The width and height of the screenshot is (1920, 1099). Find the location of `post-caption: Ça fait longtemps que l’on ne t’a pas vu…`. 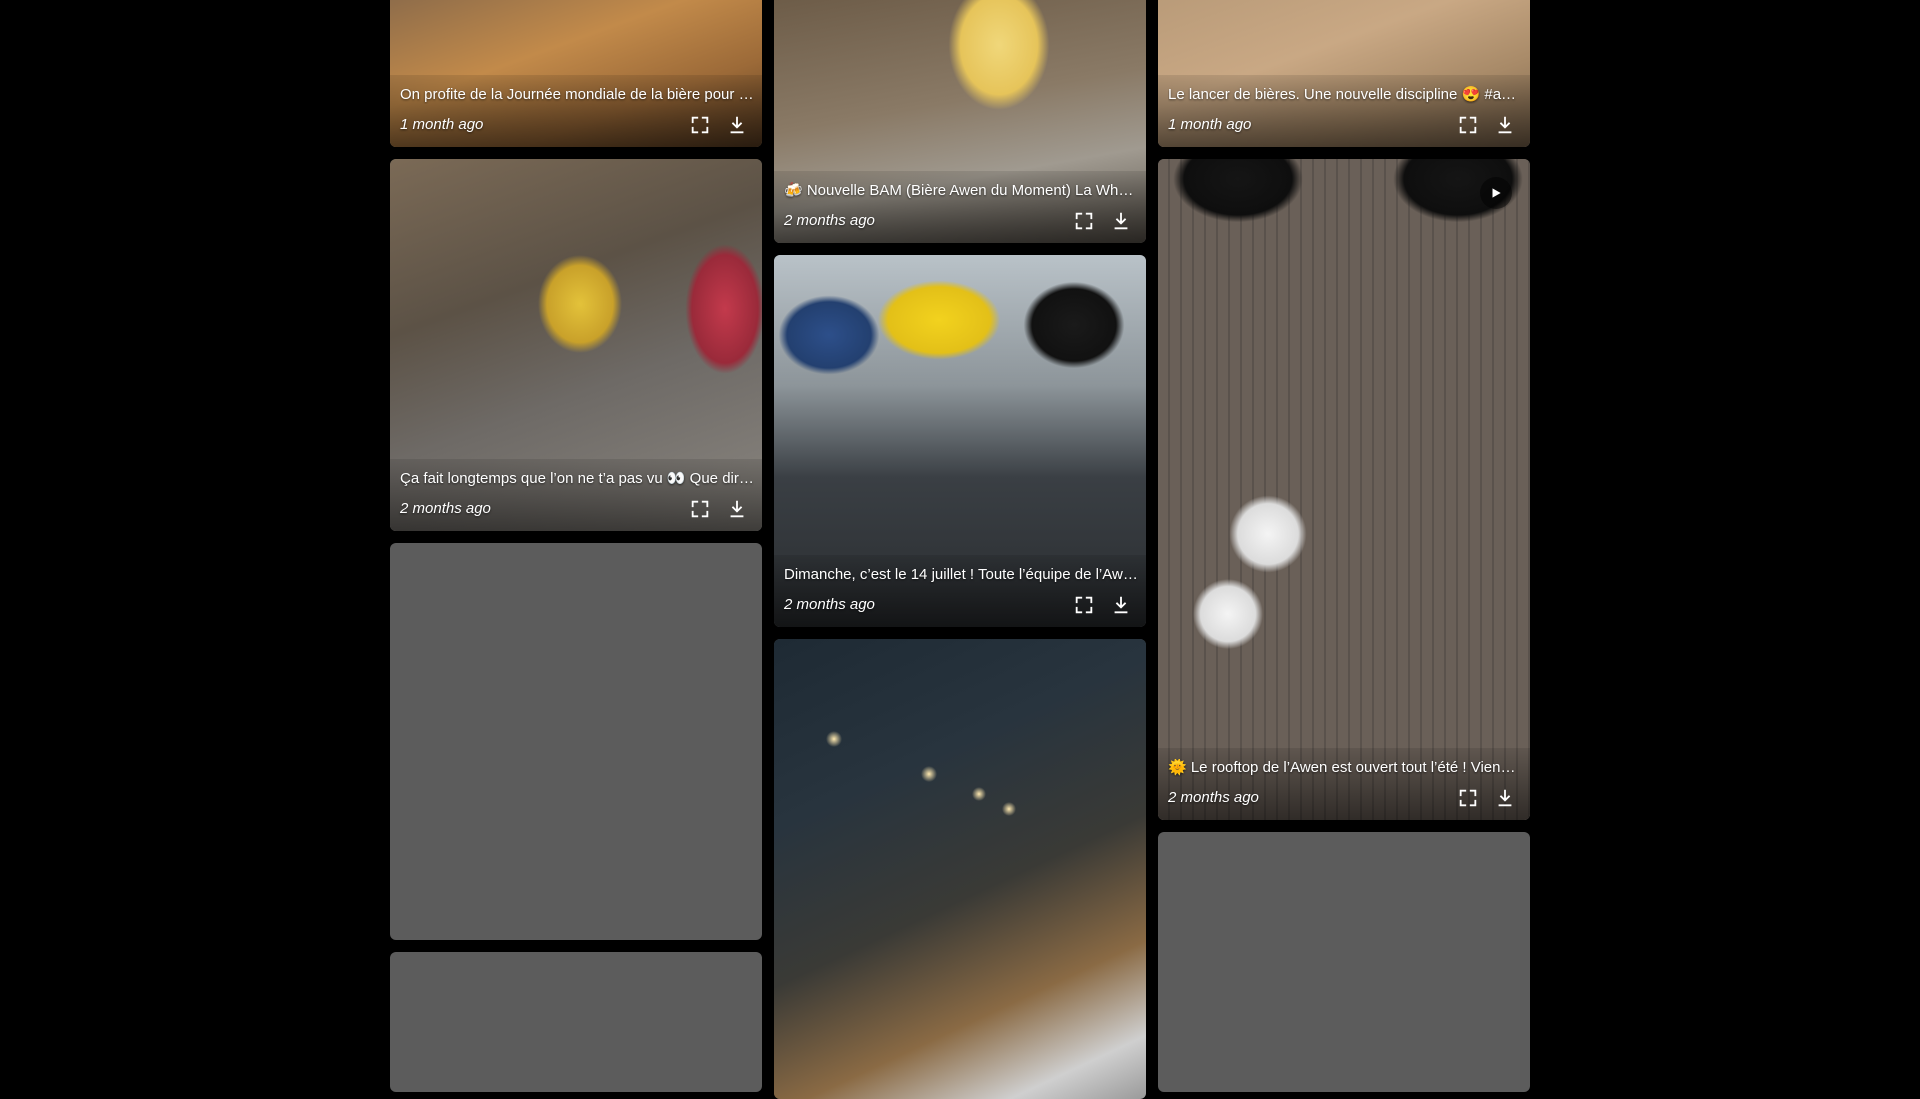

post-caption: Ça fait longtemps que l’on ne t’a pas vu… is located at coordinates (577, 478).